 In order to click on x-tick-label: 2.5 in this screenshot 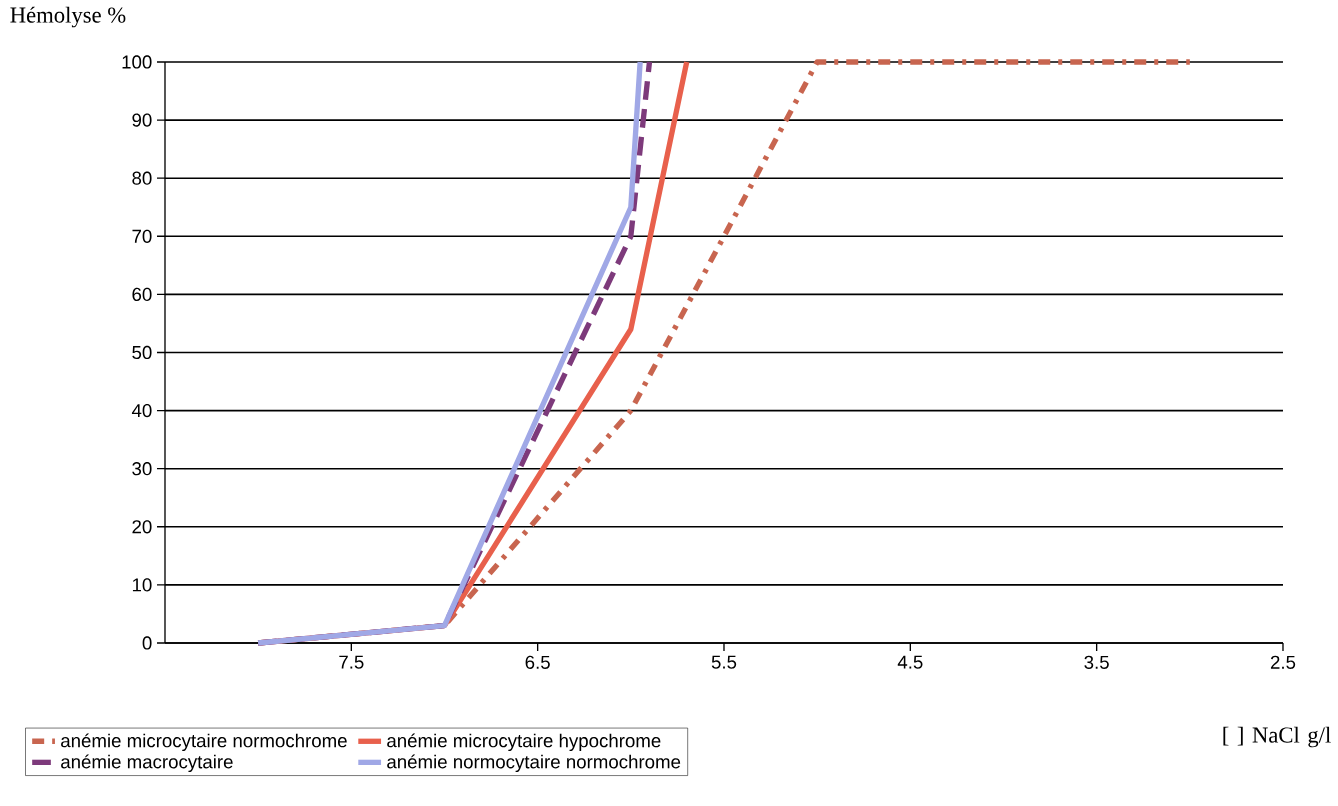, I will do `click(1283, 662)`.